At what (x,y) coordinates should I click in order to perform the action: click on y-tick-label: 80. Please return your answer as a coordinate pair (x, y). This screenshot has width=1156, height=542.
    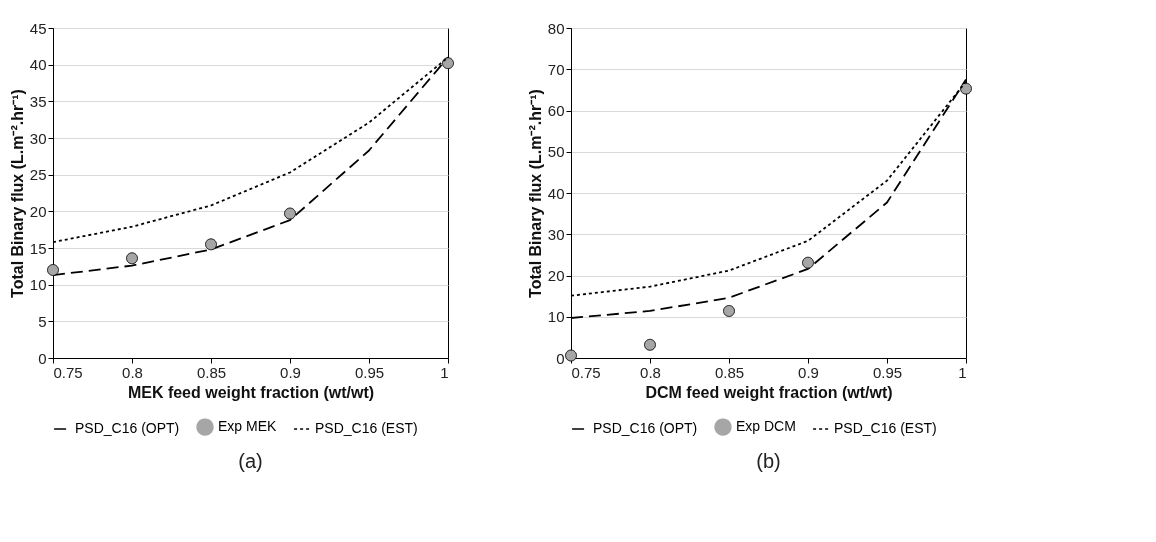
    Looking at the image, I should click on (556, 28).